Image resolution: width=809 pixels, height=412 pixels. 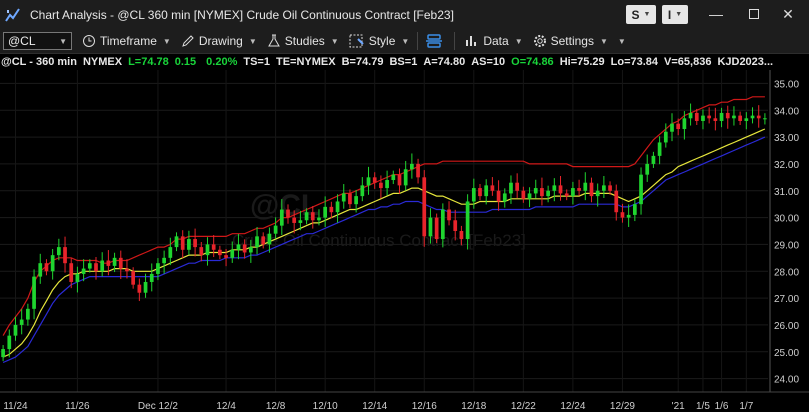 I want to click on quote-bid-size: BS=1, so click(x=403, y=62).